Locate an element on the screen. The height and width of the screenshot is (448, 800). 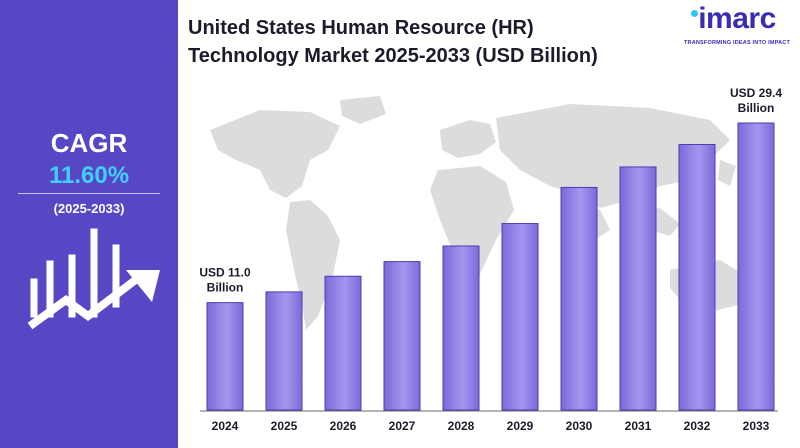
cagr-label: CAGR is located at coordinates (89, 143).